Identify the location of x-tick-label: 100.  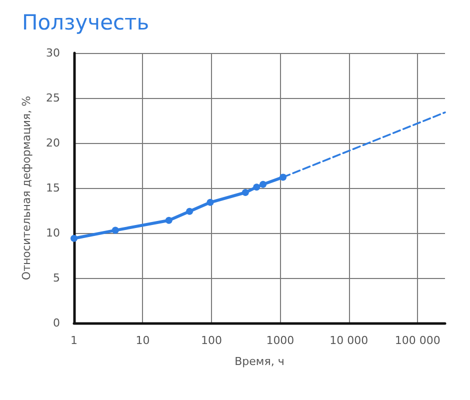
(211, 340).